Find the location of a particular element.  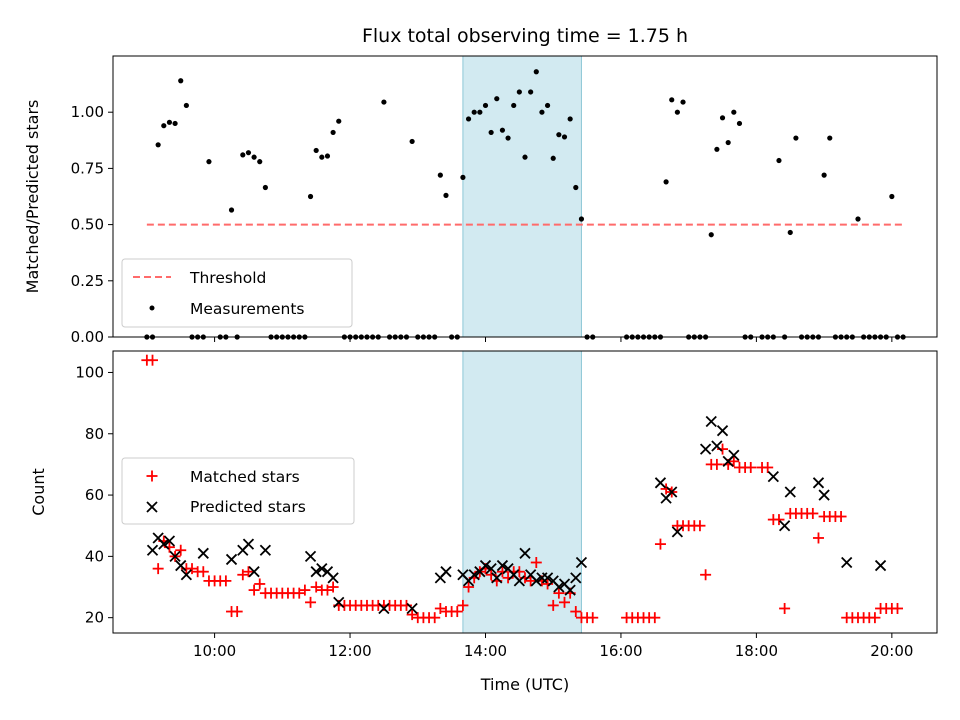

top-highlight-span is located at coordinates (522, 196).